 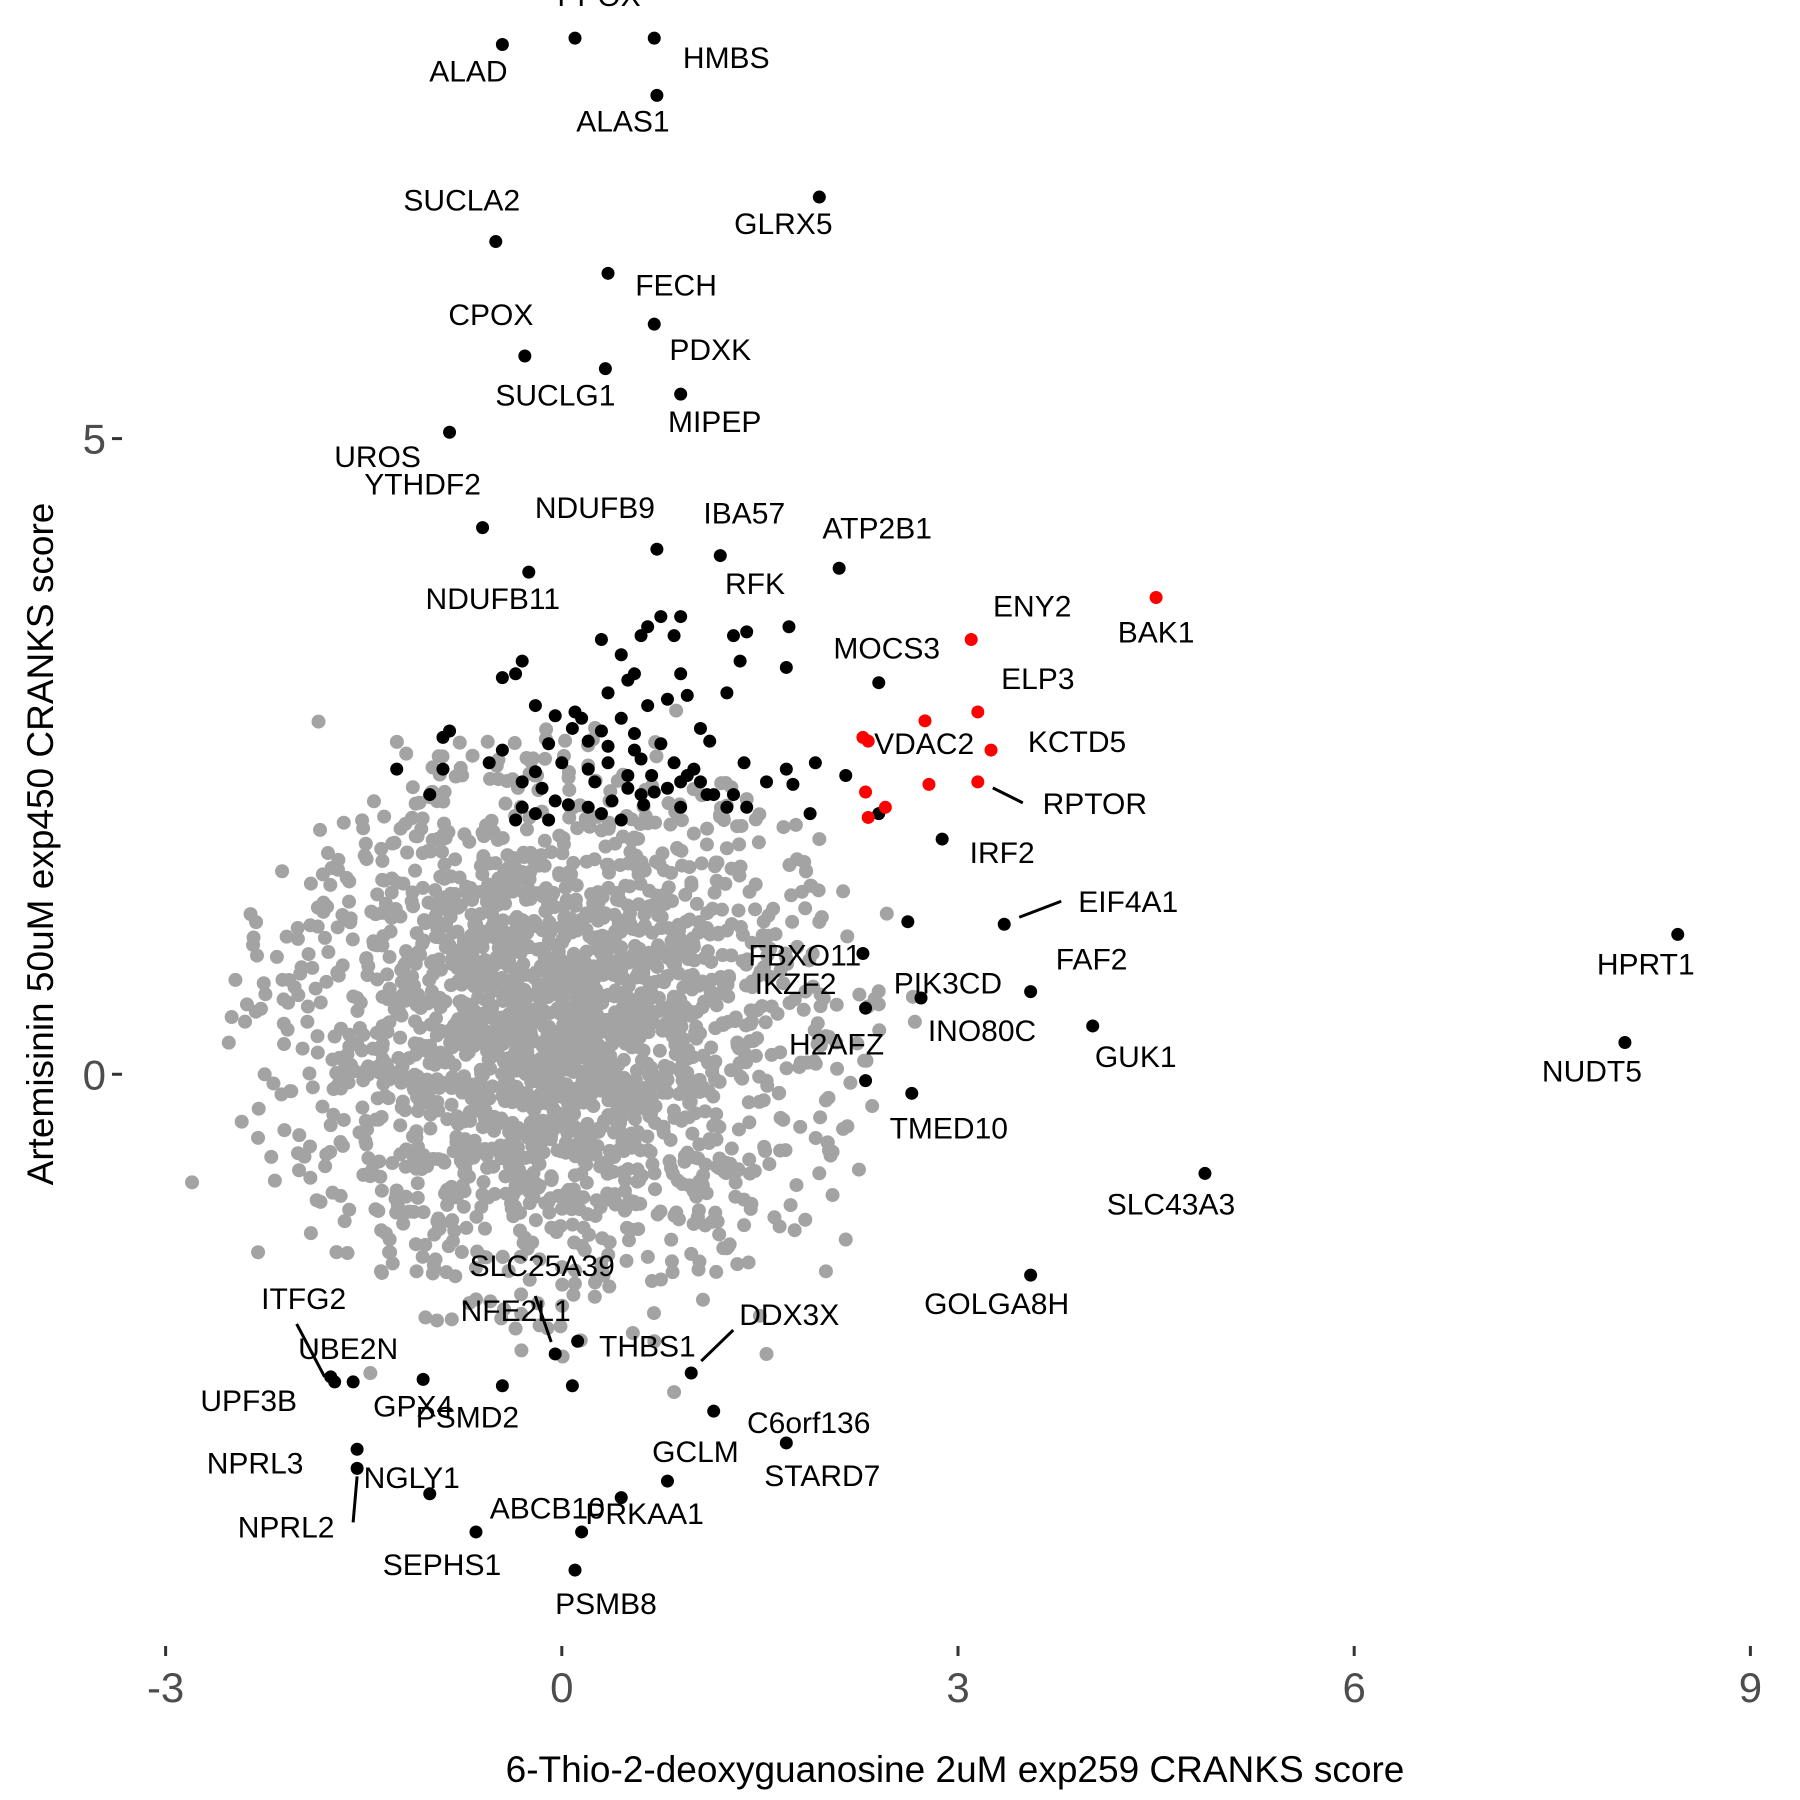 What do you see at coordinates (1008, 795) in the screenshot?
I see `leader-line` at bounding box center [1008, 795].